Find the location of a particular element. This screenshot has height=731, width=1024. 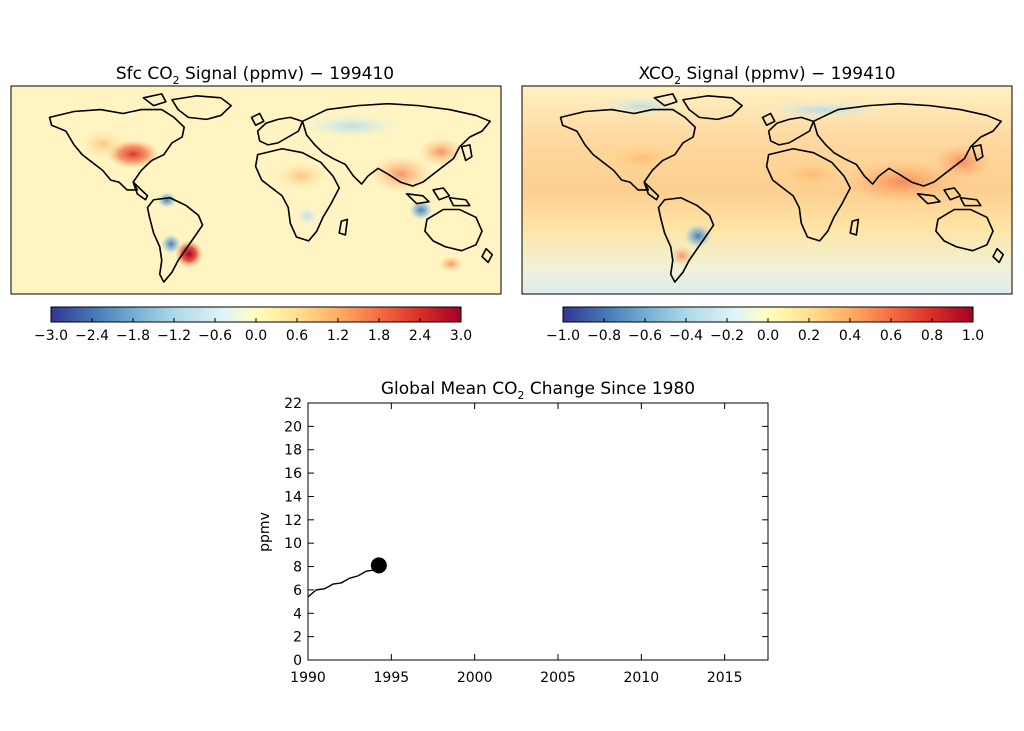

y-tick-label: 20 is located at coordinates (293, 427).